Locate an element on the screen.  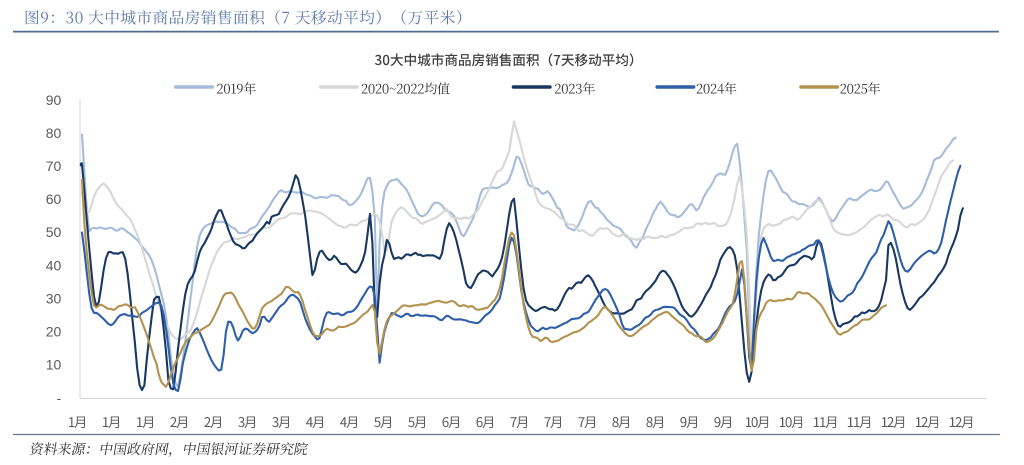
svg-text: 90 is located at coordinates (54, 100).